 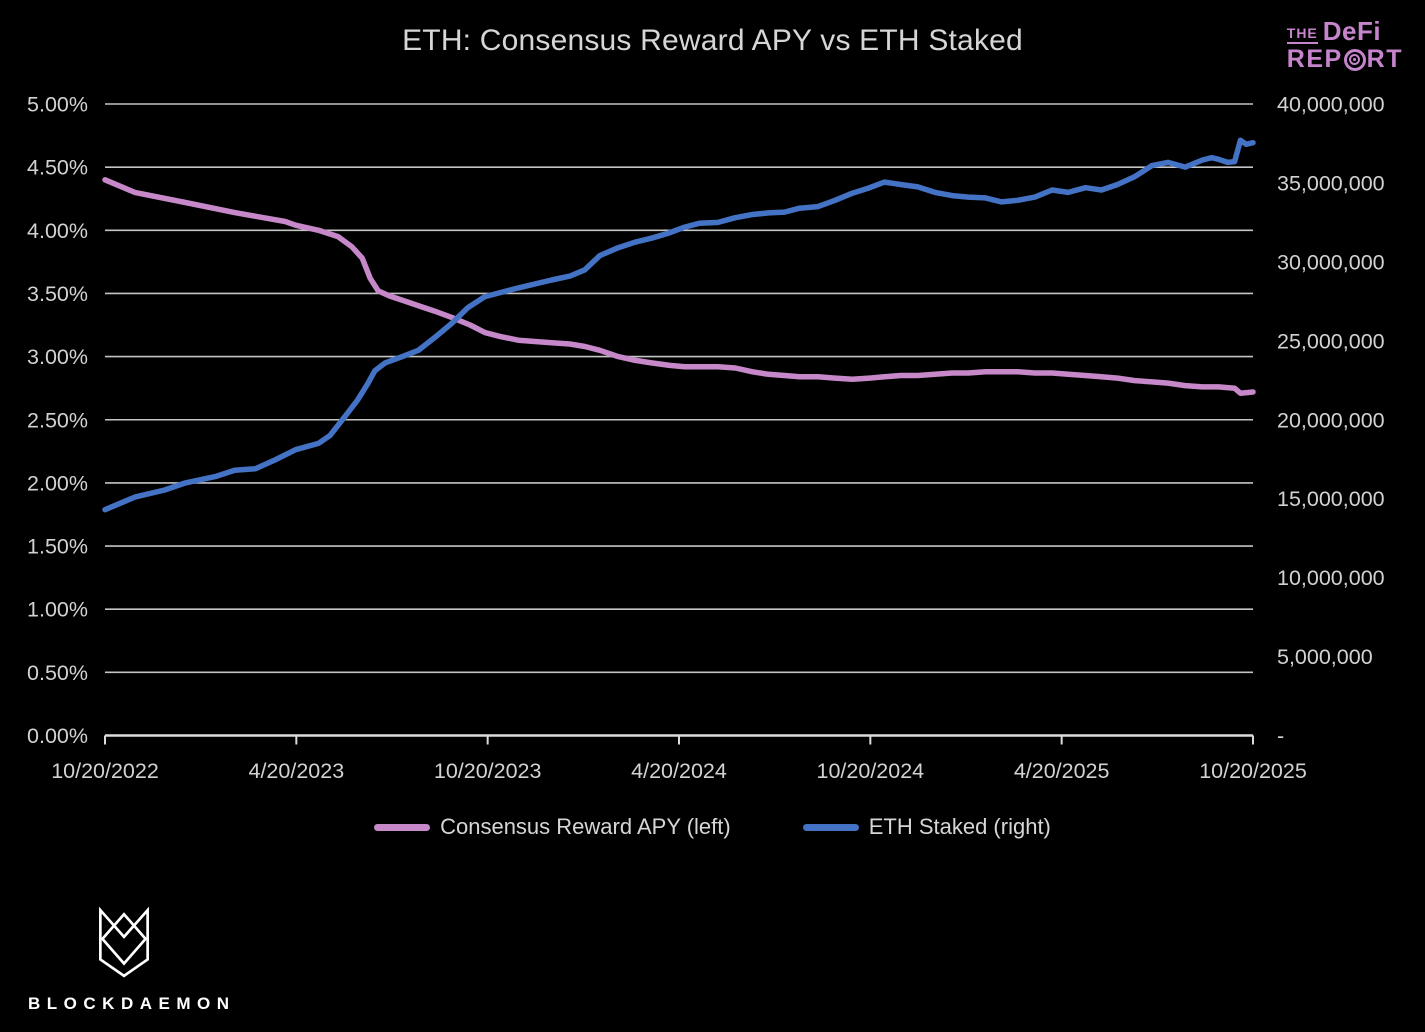 I want to click on legend-item-apy: Consensus Reward APY (left), so click(x=552, y=827).